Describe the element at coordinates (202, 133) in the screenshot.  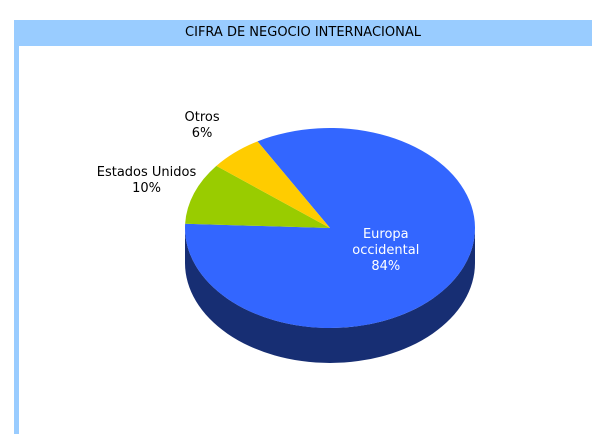
I see `value-label: 6%` at that location.